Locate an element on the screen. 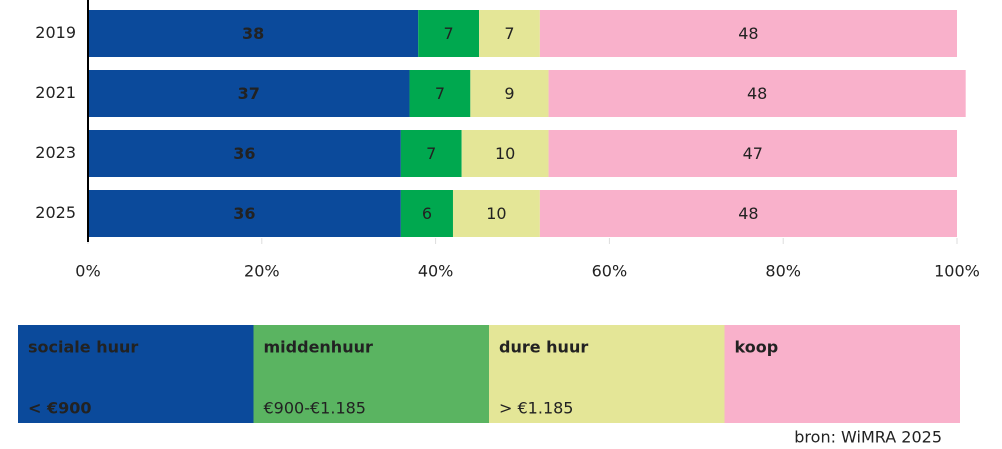 The image size is (1002, 449). legend-range: < €900 is located at coordinates (60, 408).